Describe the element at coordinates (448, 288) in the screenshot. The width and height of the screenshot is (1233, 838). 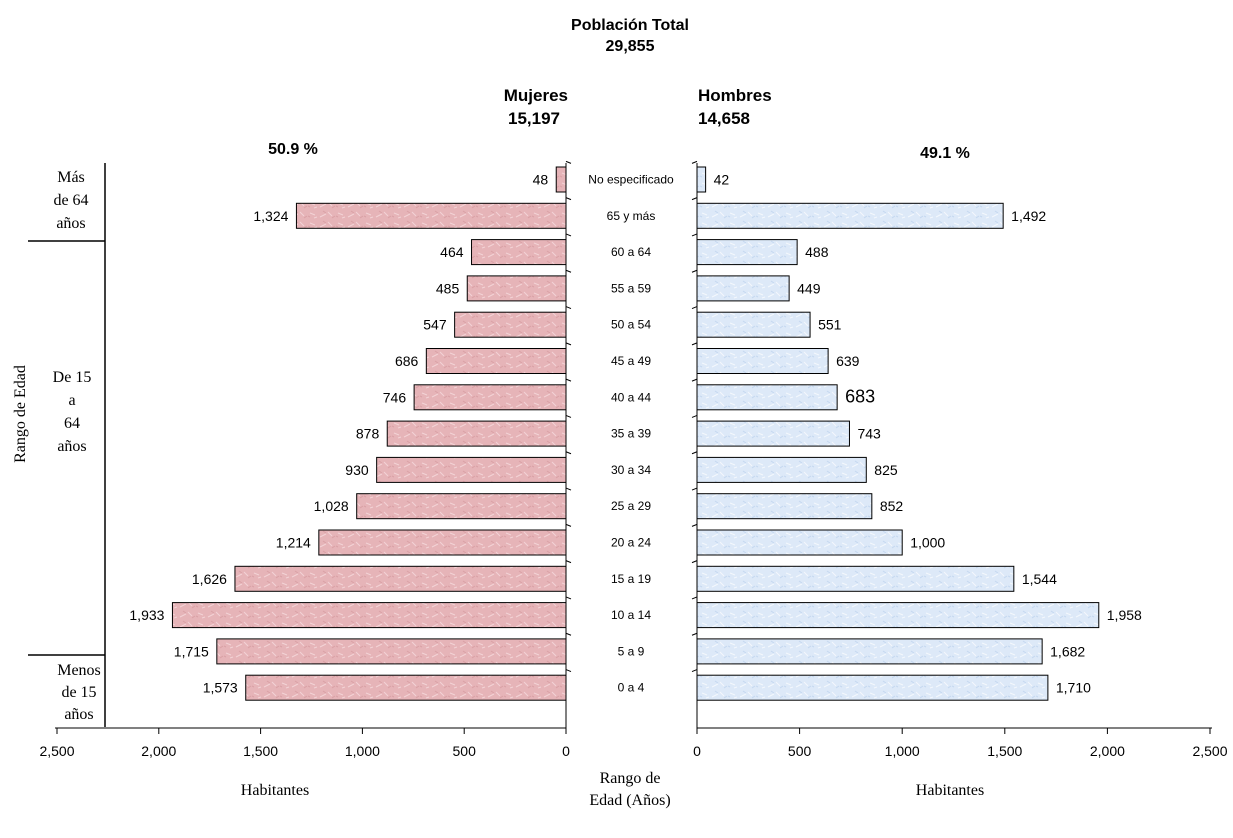
I see `women-value-label: 485` at that location.